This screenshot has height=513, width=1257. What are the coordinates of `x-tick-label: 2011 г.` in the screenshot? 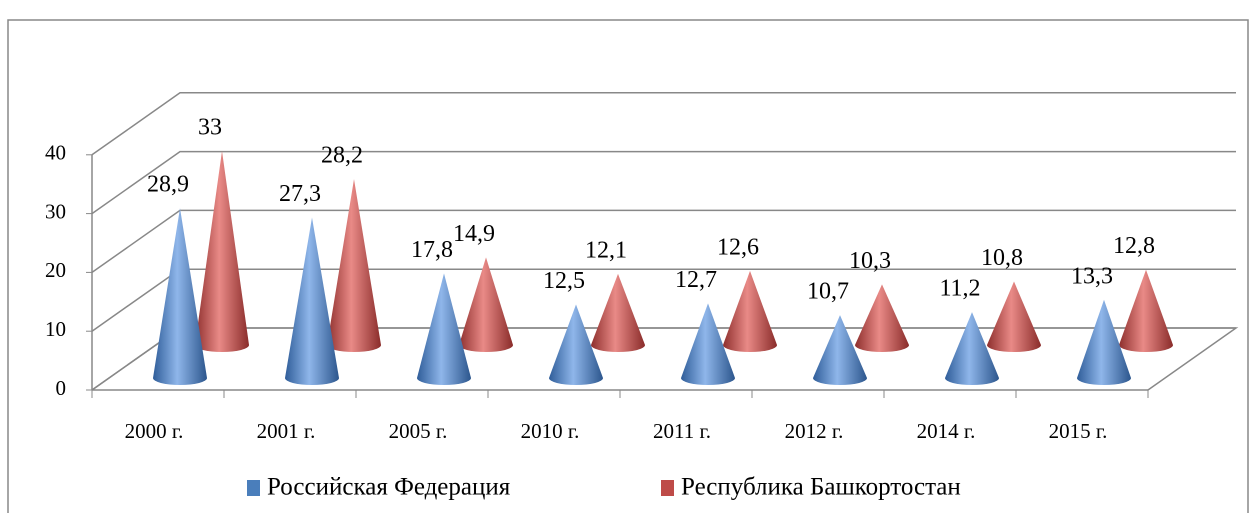 It's located at (682, 431).